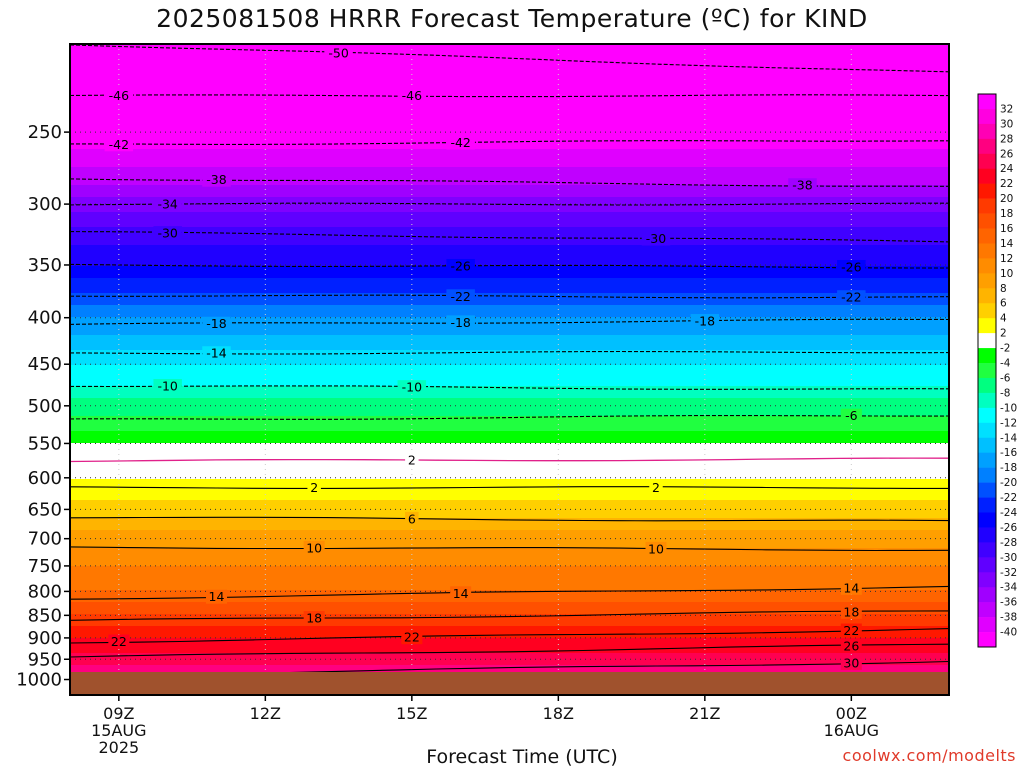 This screenshot has height=768, width=1024. I want to click on colorbar-label: -30, so click(1008, 558).